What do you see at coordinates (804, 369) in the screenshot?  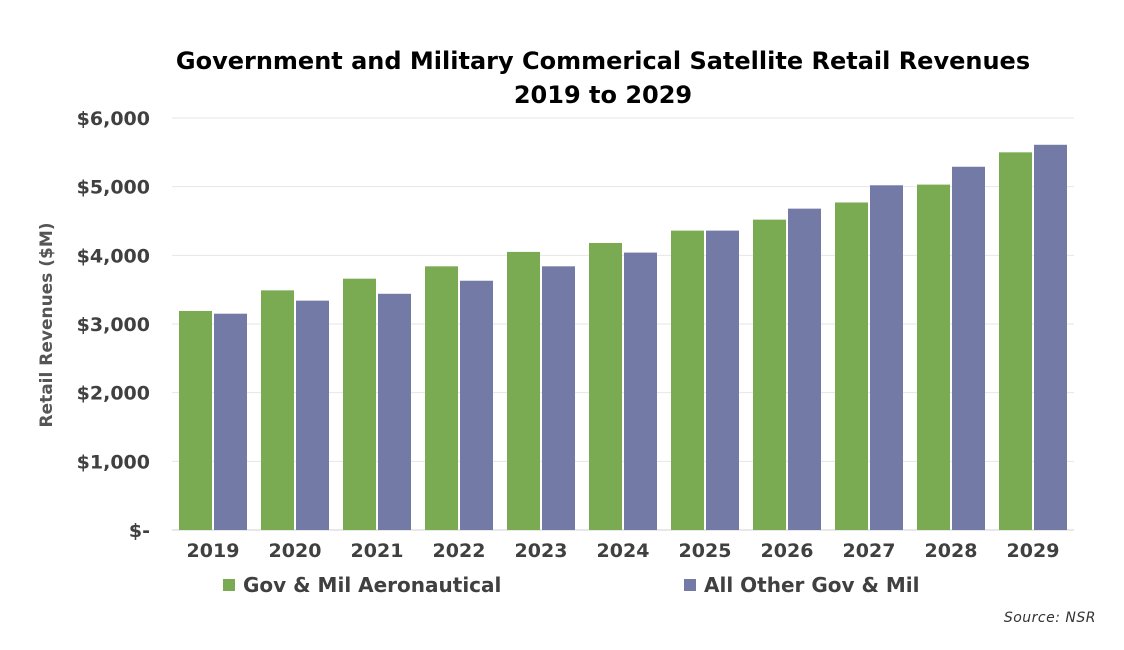 I see `bar-all-other-gov-mil-2026` at bounding box center [804, 369].